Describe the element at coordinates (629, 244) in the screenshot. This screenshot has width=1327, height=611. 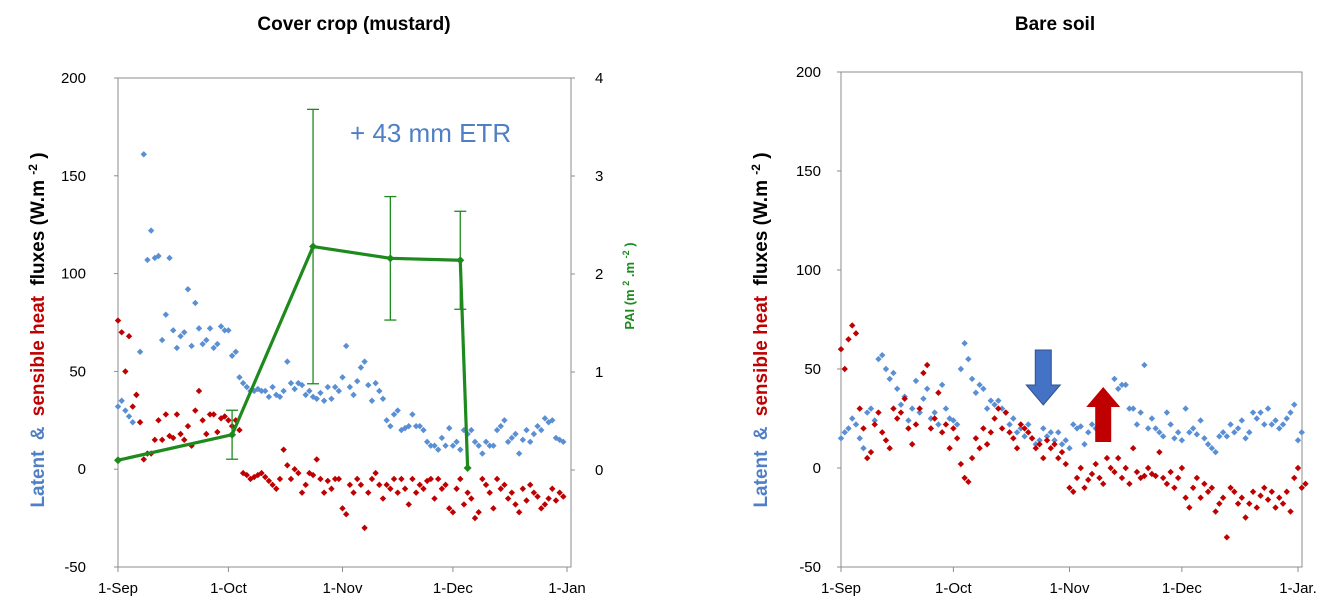
I see `y2label-close: )` at that location.